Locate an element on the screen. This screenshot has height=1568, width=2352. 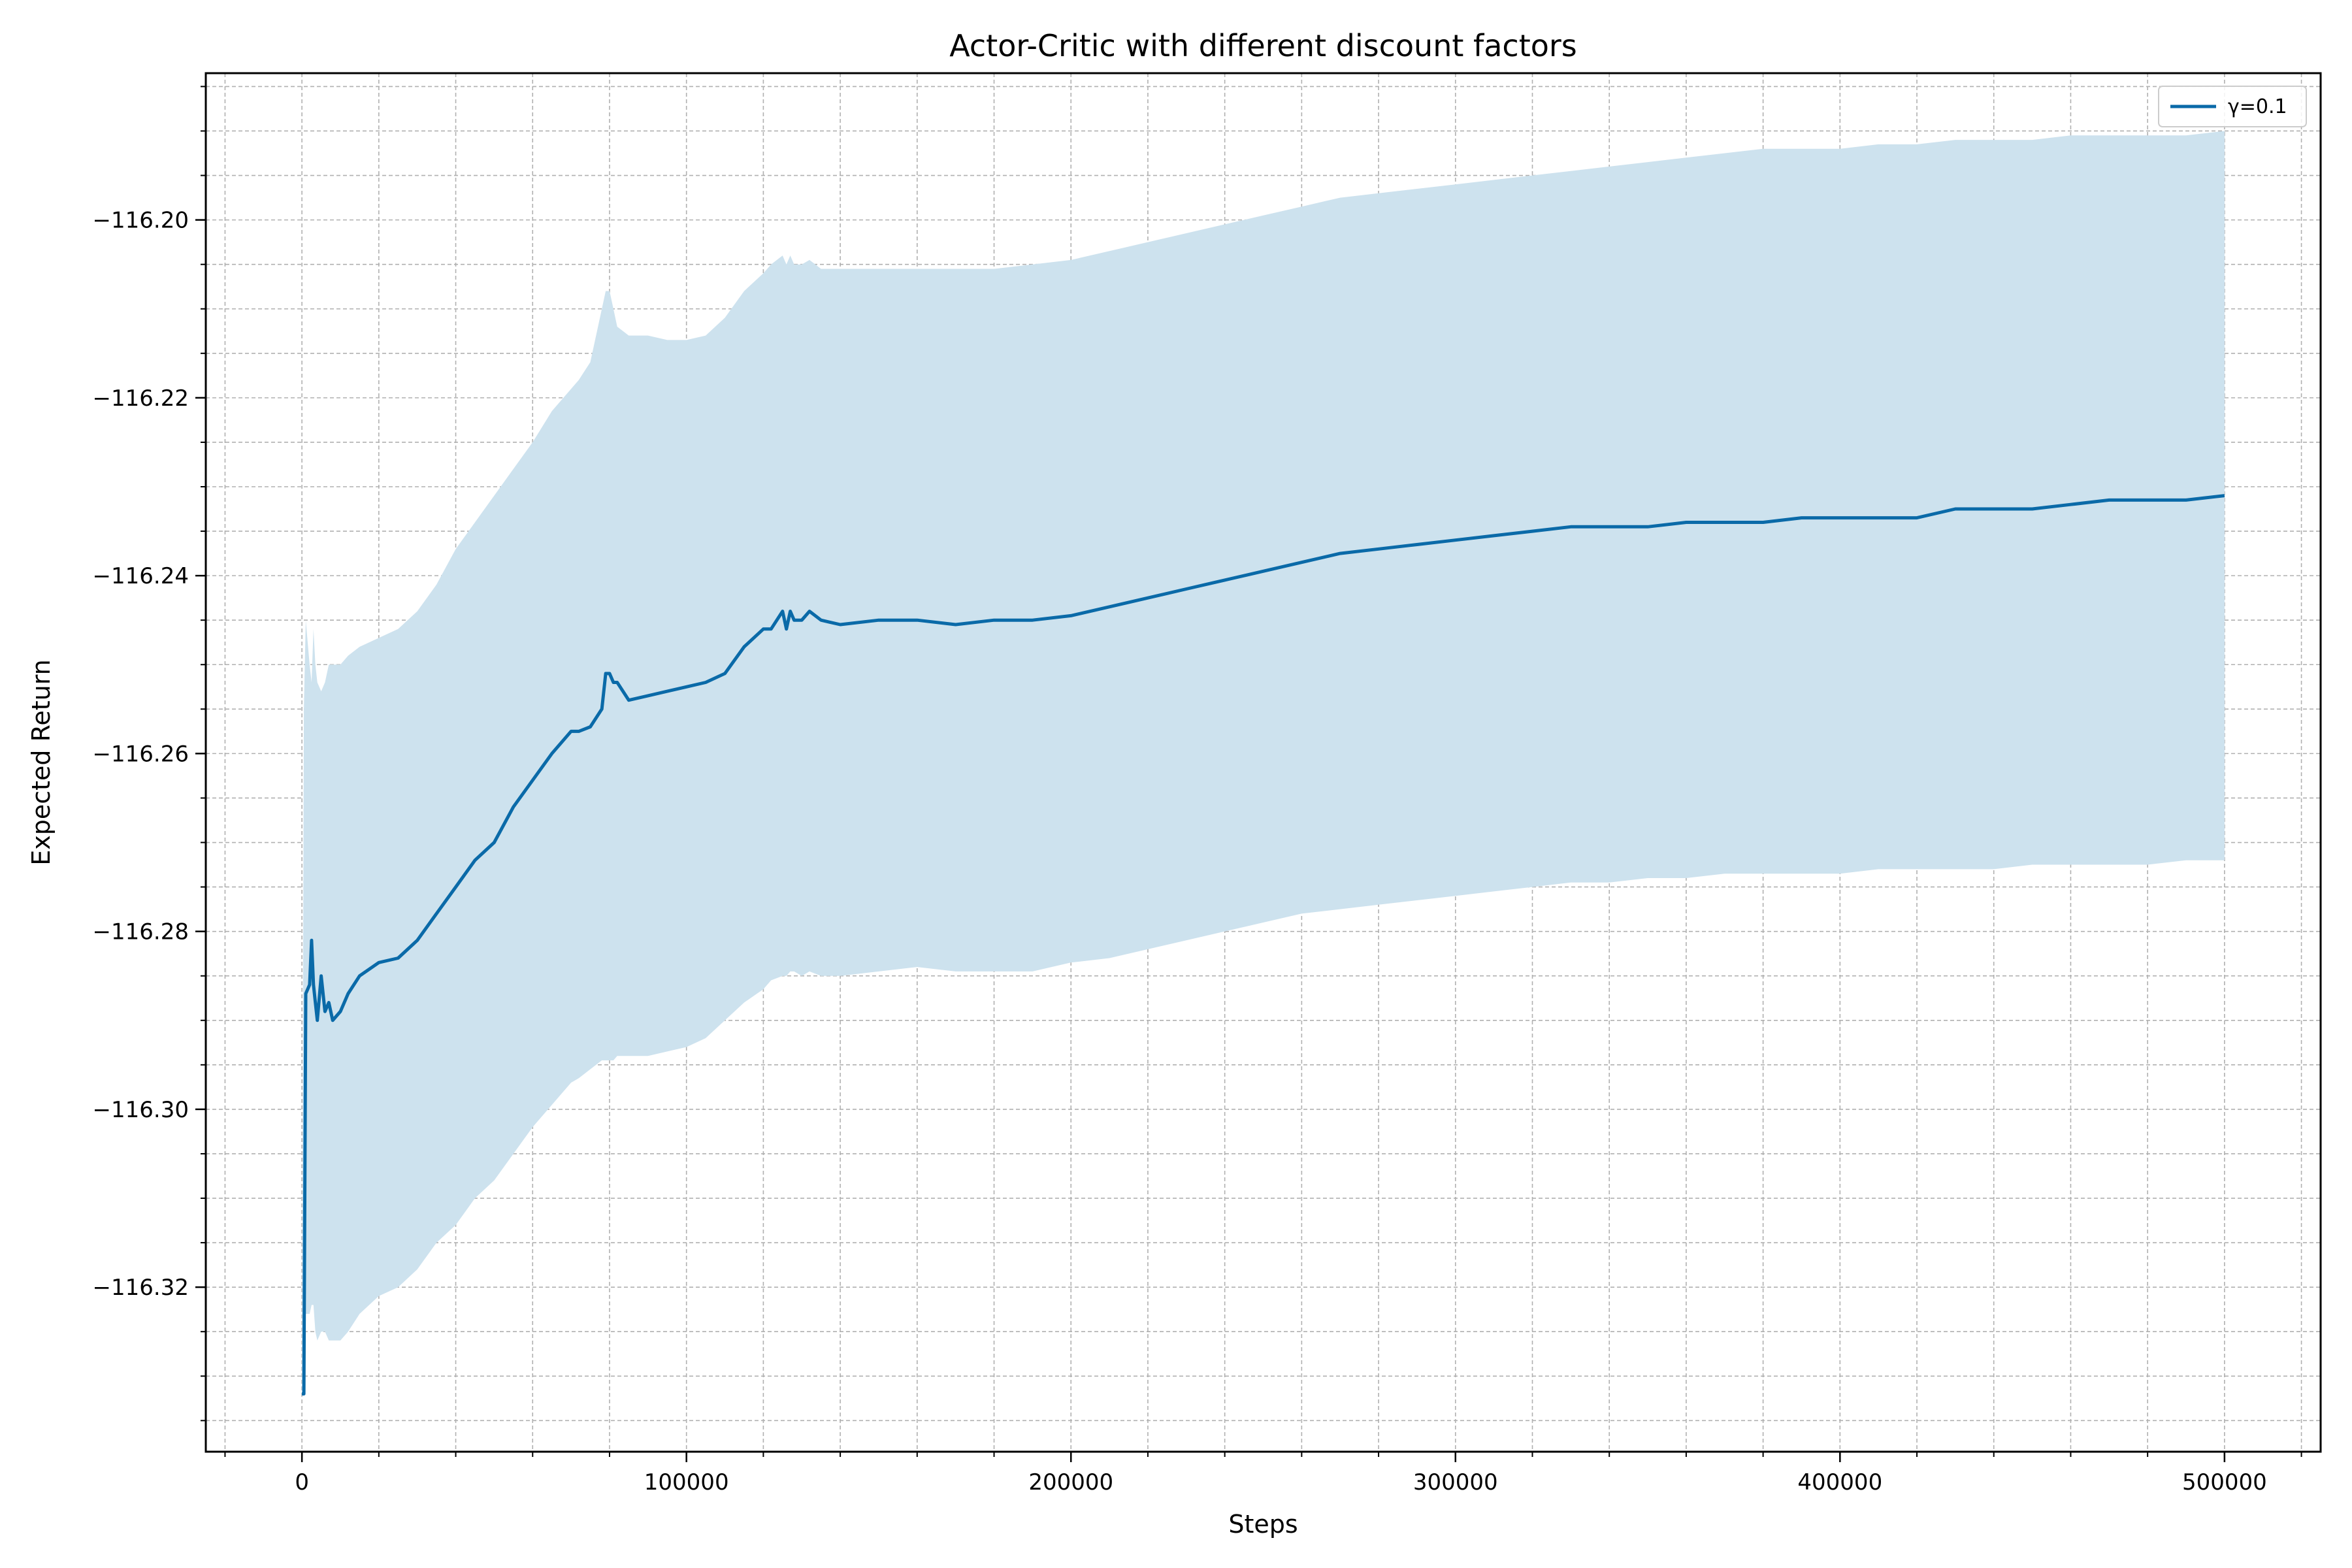
y-tick-label: −116.32 is located at coordinates (141, 1288).